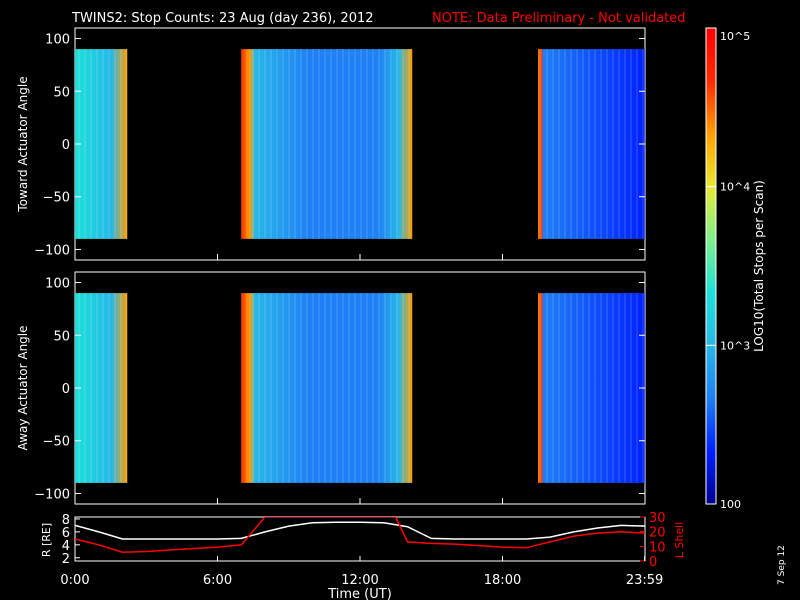 This screenshot has width=800, height=600. I want to click on r-tick-label: 6, so click(66, 533).